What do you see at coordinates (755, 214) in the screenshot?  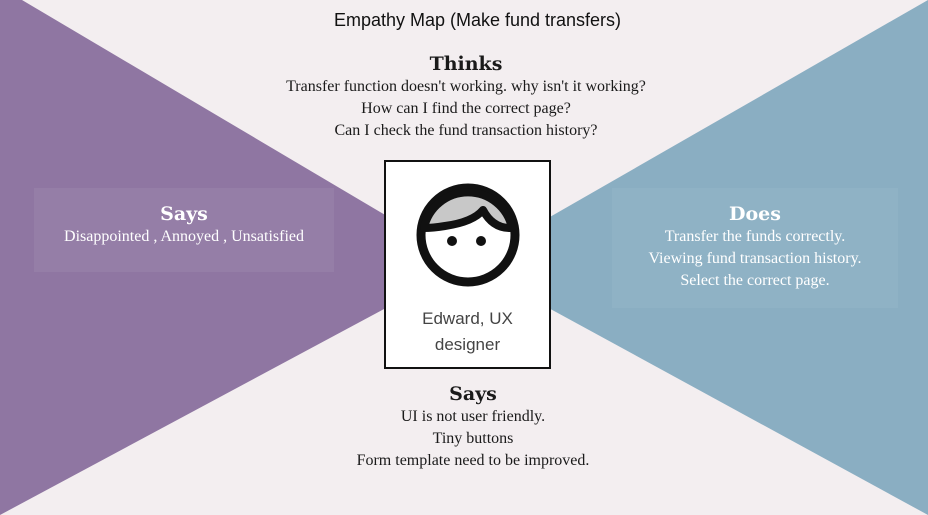 I see `does-heading: Does` at bounding box center [755, 214].